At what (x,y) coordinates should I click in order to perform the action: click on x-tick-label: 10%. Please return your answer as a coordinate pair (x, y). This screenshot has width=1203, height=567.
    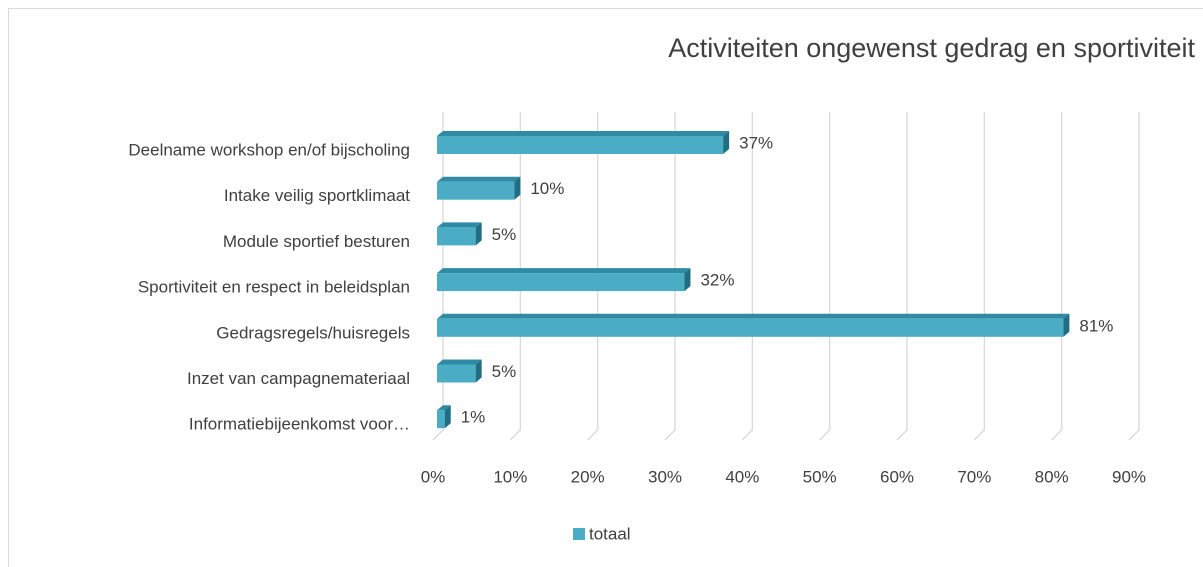
    Looking at the image, I should click on (510, 476).